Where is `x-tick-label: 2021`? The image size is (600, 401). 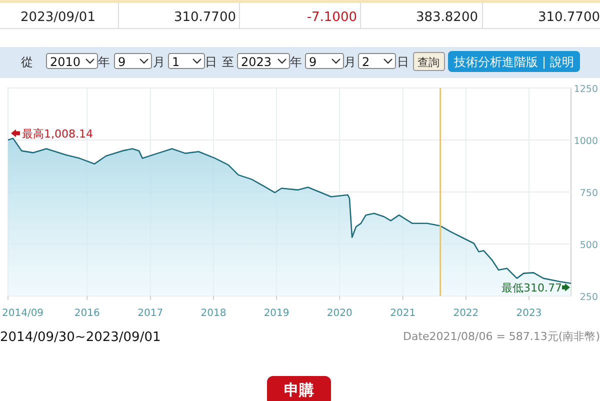
x-tick-label: 2021 is located at coordinates (403, 313).